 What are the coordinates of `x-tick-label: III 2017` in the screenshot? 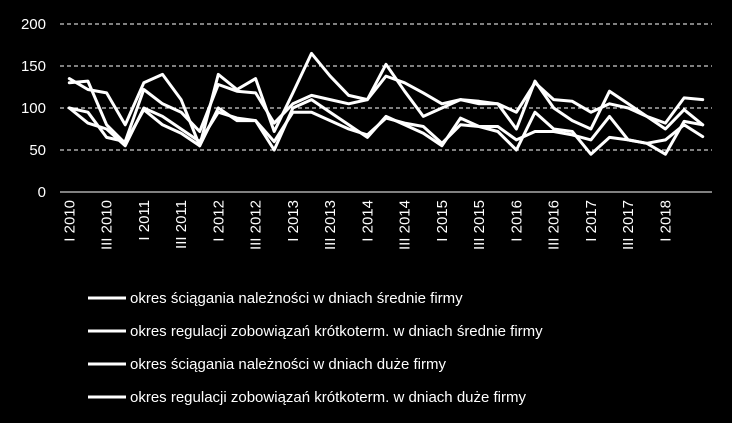 It's located at (628, 225).